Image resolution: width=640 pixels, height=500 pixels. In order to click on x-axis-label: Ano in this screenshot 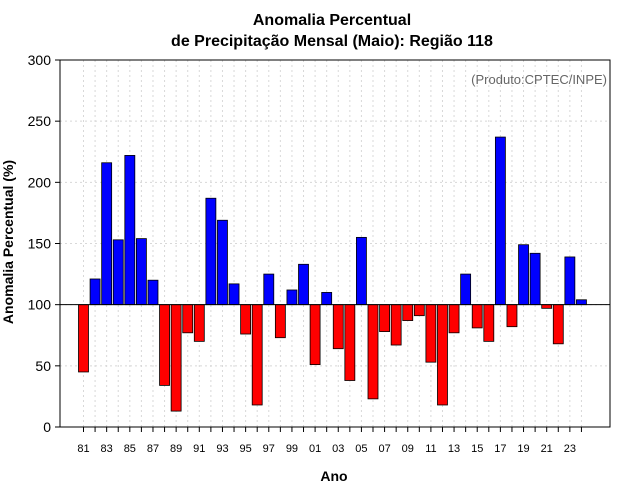, I will do `click(333, 476)`.